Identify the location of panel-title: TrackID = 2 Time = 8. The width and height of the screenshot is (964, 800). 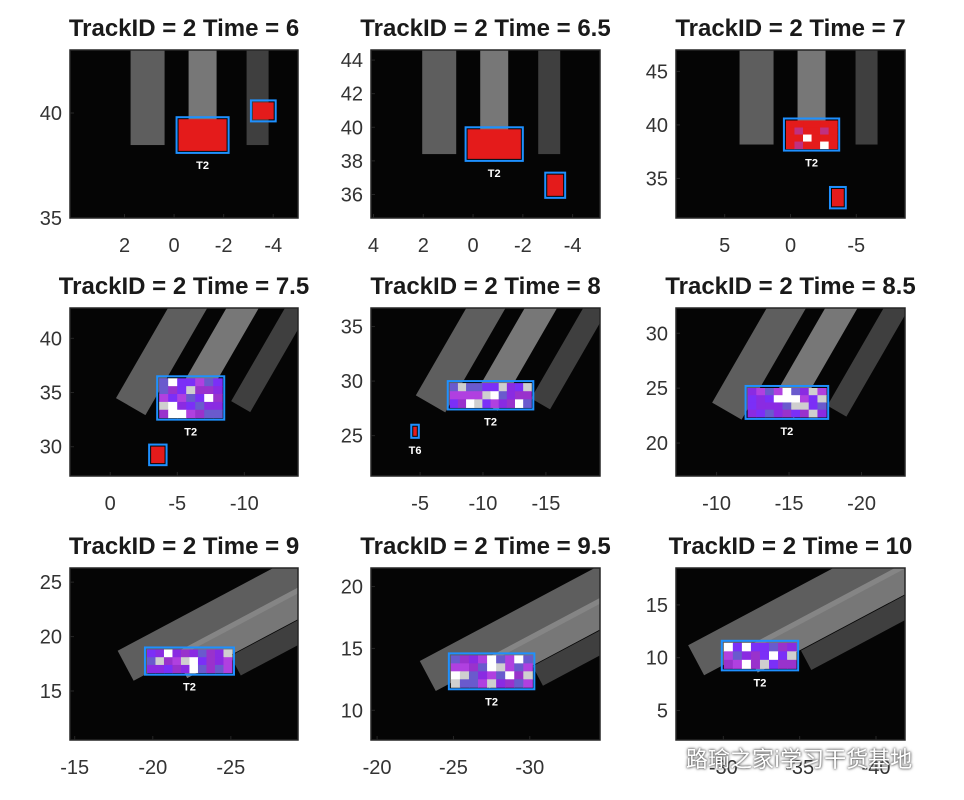
(485, 286).